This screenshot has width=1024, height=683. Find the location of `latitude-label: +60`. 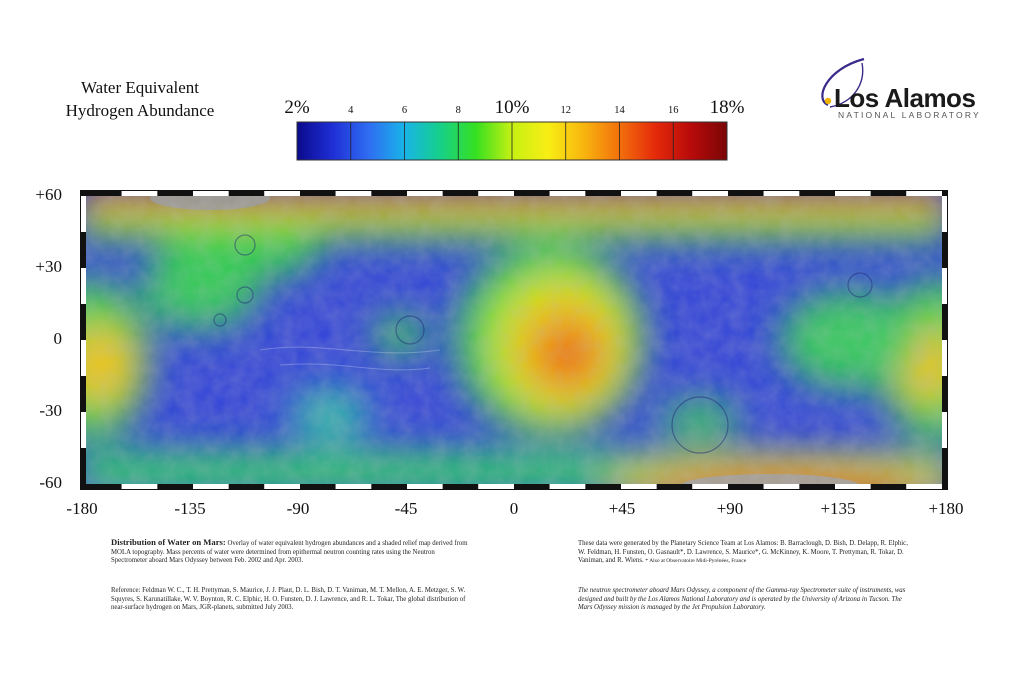

latitude-label: +60 is located at coordinates (48, 194).